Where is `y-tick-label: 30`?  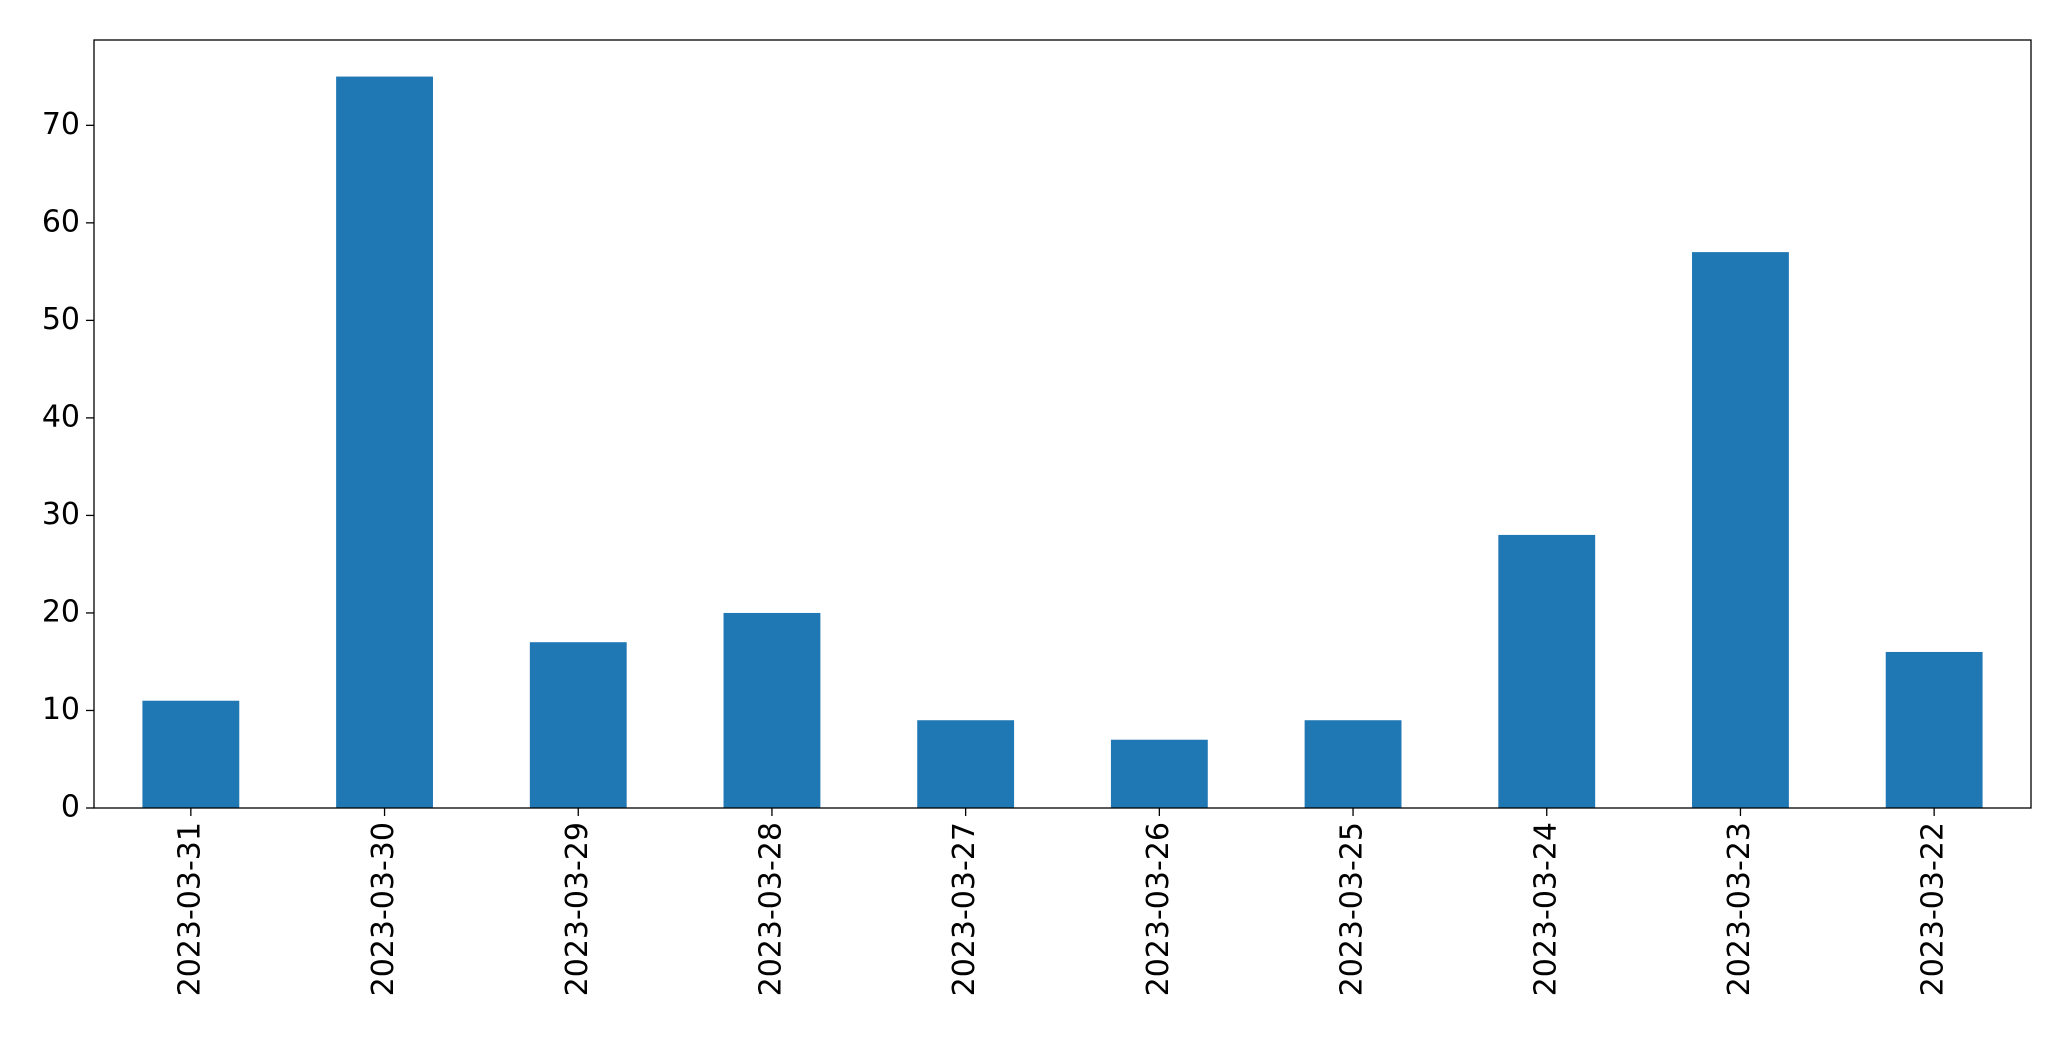
y-tick-label: 30 is located at coordinates (61, 514).